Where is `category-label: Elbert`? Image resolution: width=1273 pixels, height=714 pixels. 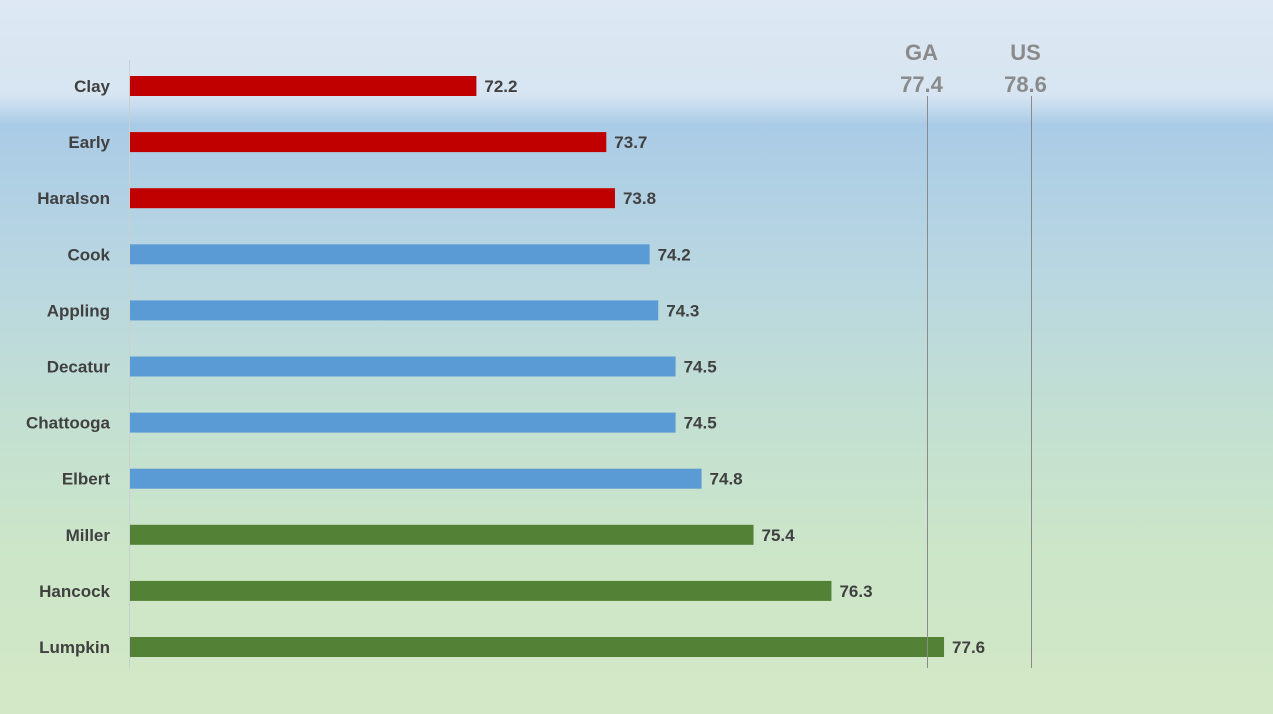
category-label: Elbert is located at coordinates (86, 479).